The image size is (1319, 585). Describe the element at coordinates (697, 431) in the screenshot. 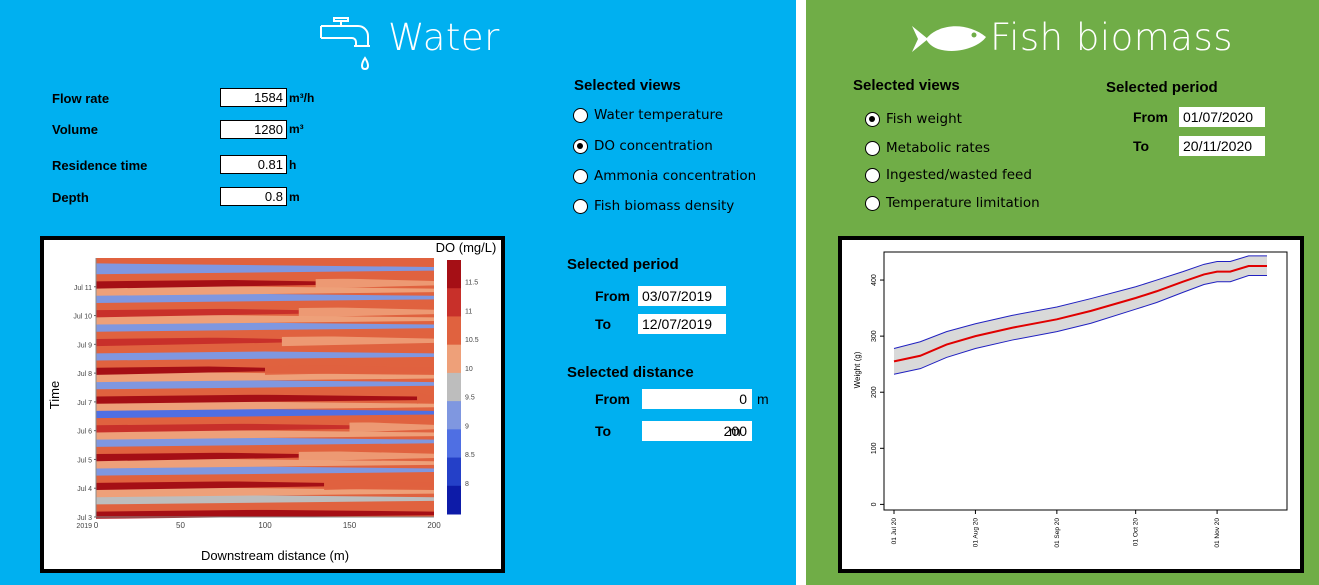

I see `distance-to-field: 200` at that location.